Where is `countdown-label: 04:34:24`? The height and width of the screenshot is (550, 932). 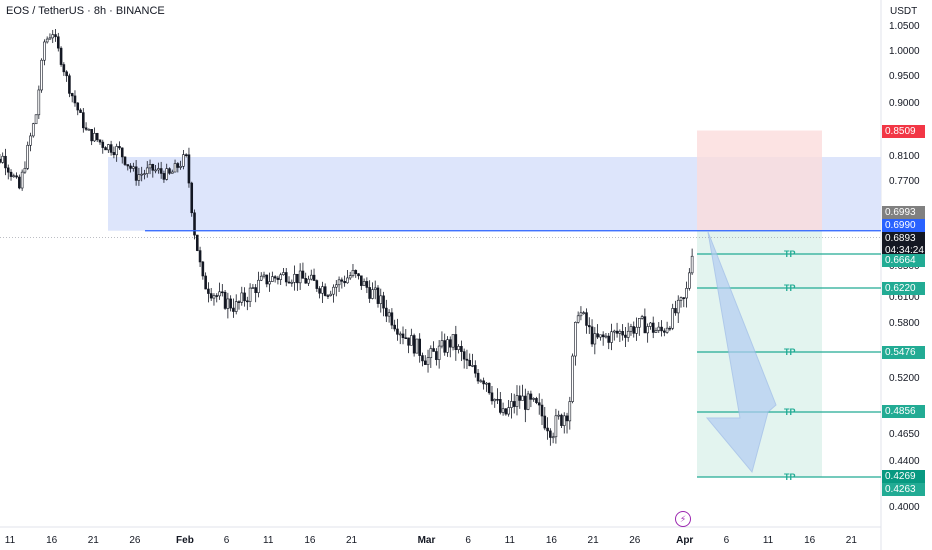
countdown-label: 04:34:24 is located at coordinates (903, 250).